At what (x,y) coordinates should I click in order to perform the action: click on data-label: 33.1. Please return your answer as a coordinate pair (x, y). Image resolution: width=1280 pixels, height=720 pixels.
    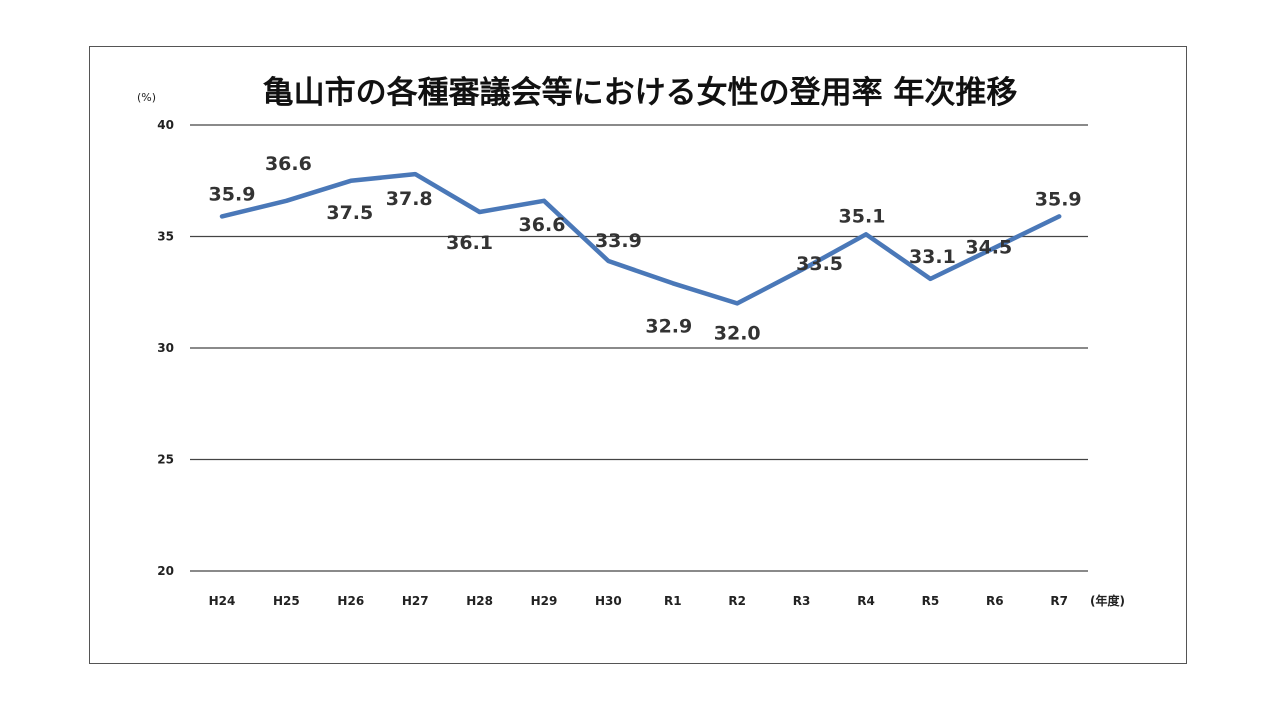
    Looking at the image, I should click on (932, 257).